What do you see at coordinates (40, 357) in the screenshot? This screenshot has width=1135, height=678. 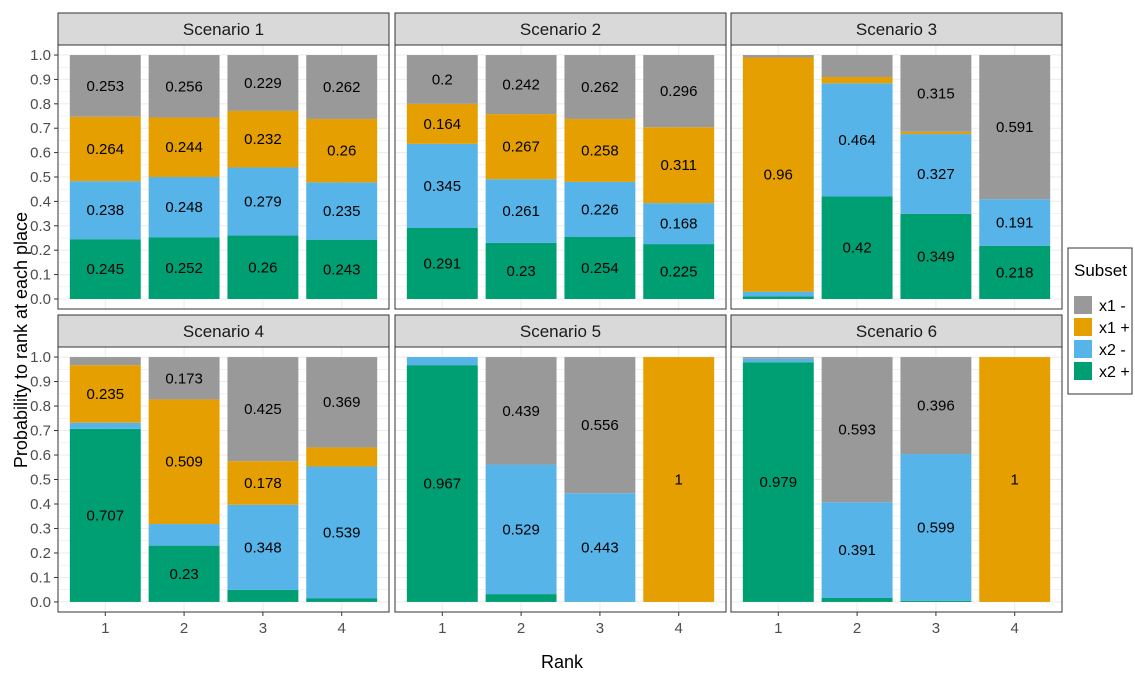 I see `y-tick-label: 1.0` at bounding box center [40, 357].